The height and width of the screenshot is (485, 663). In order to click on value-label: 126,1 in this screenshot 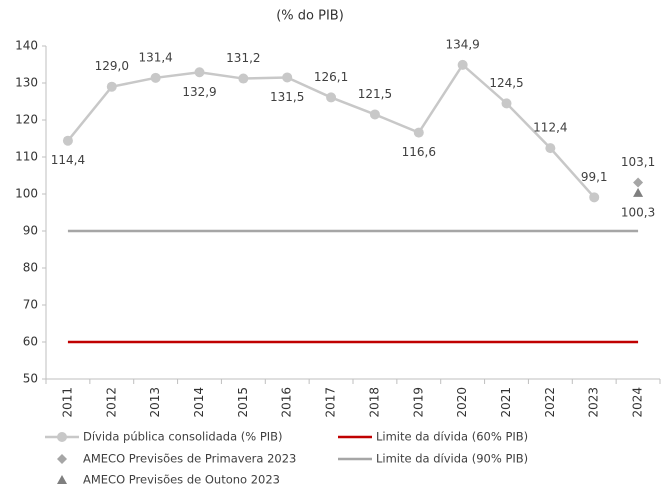, I will do `click(331, 77)`.